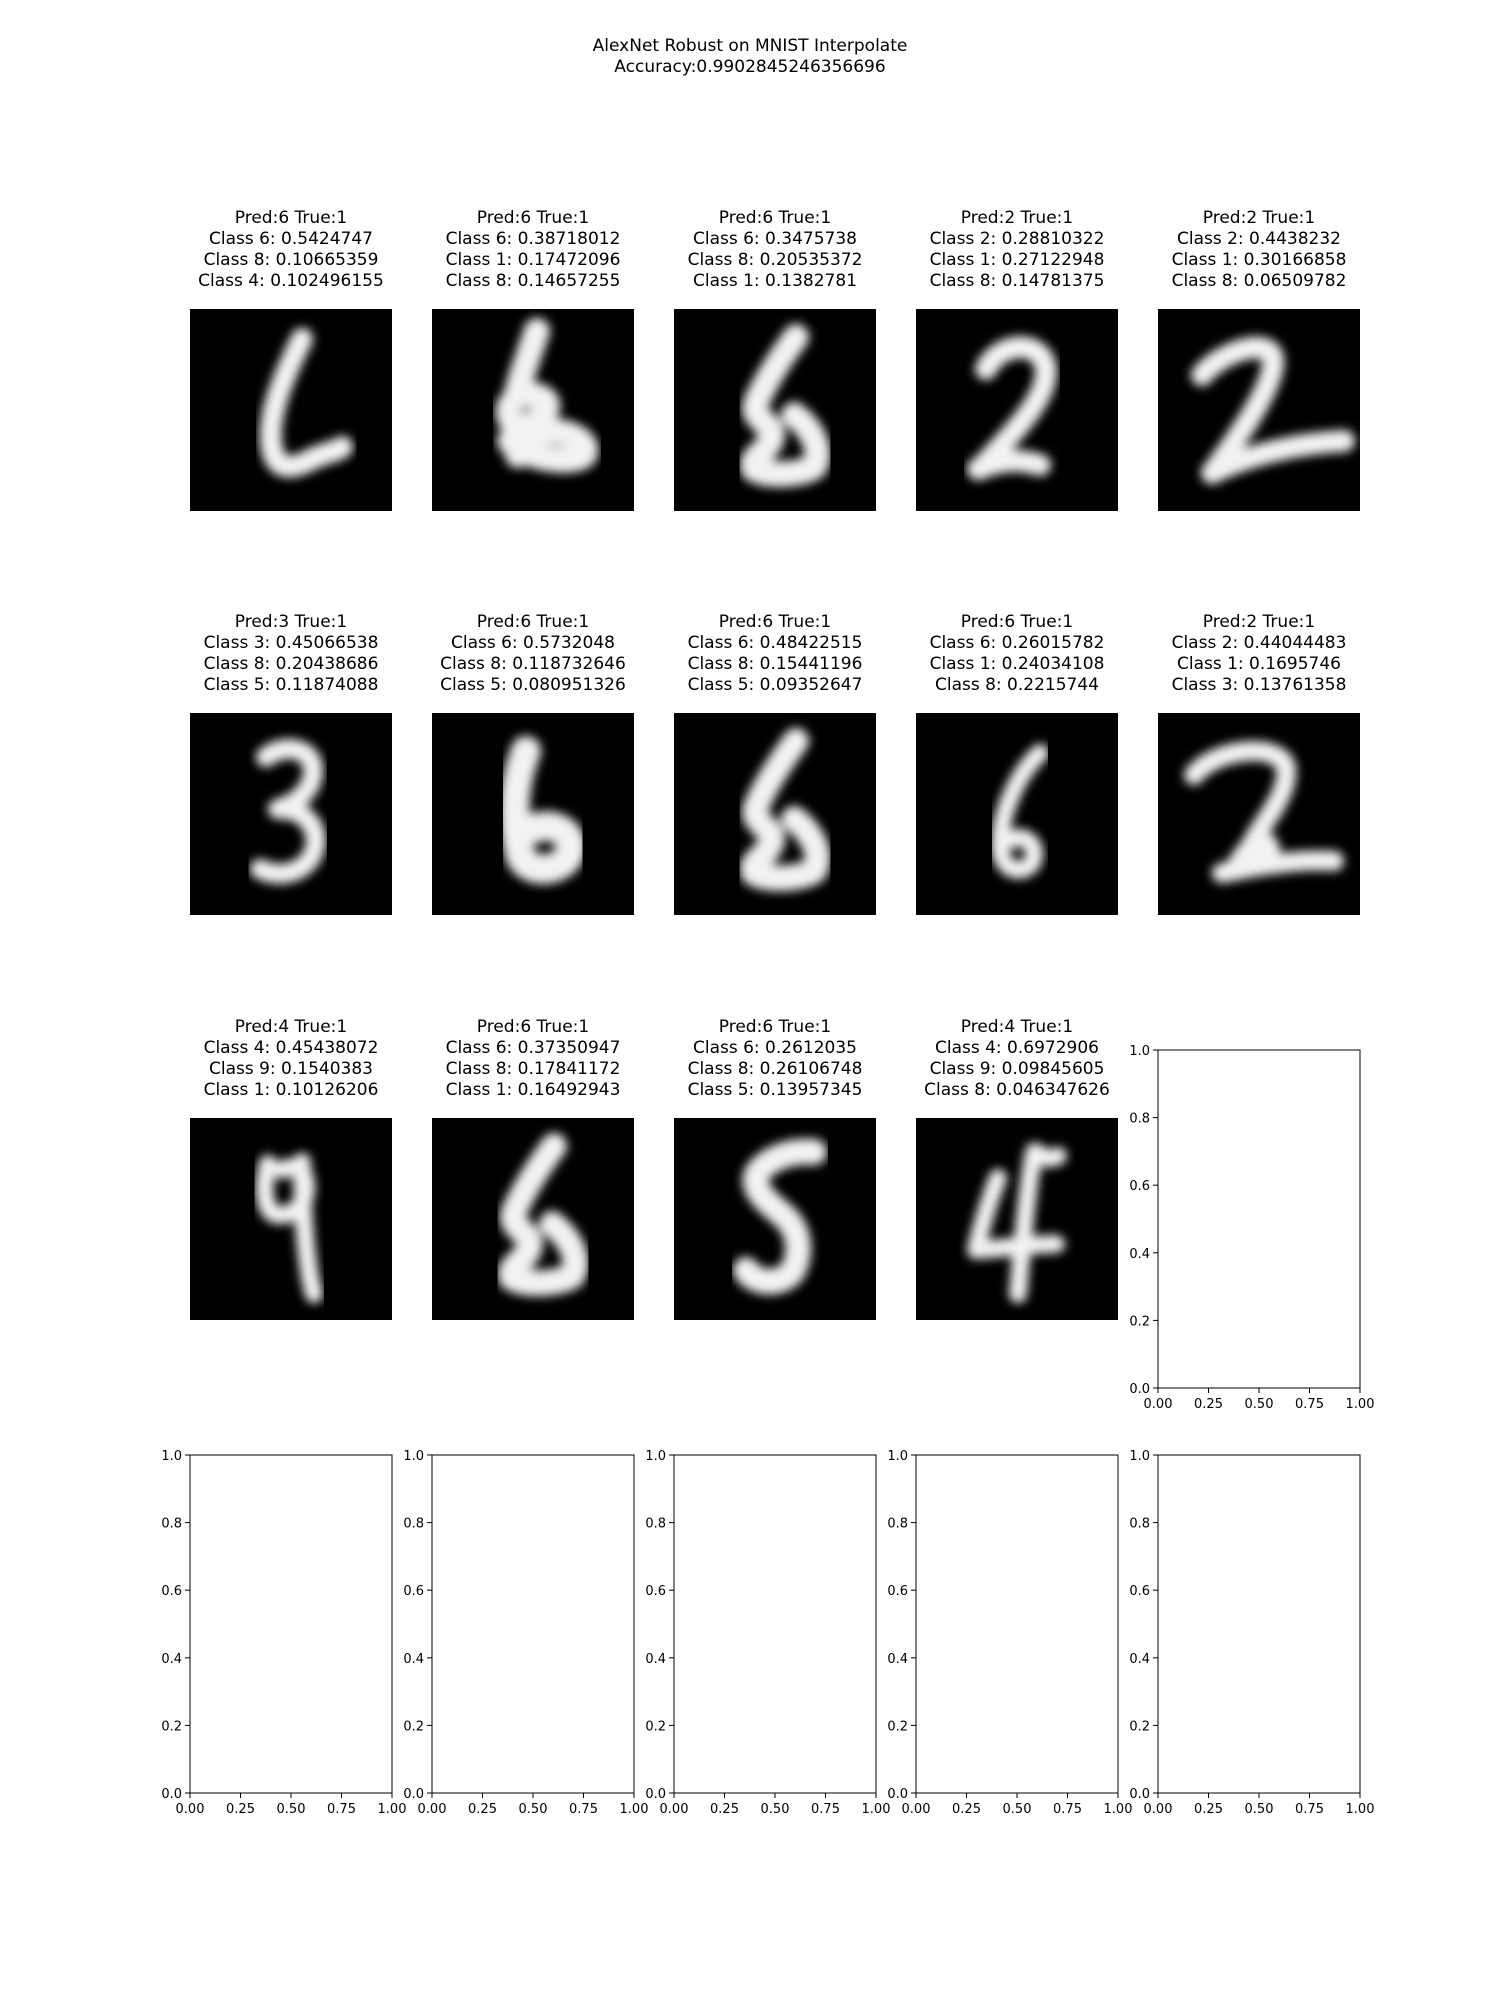 This screenshot has height=2000, width=1500. Describe the element at coordinates (1017, 1048) in the screenshot. I see `panel-class-probability: Class 4: 0.6972906` at that location.